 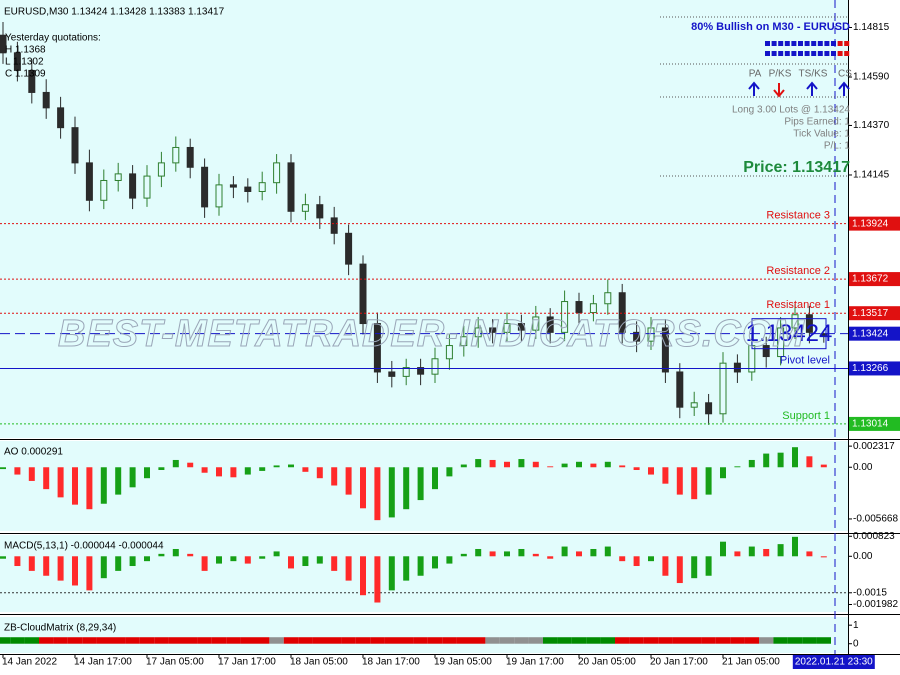 I want to click on panel-title: MACD(5,13,1) -0.000044 -0.000044, so click(x=84, y=546).